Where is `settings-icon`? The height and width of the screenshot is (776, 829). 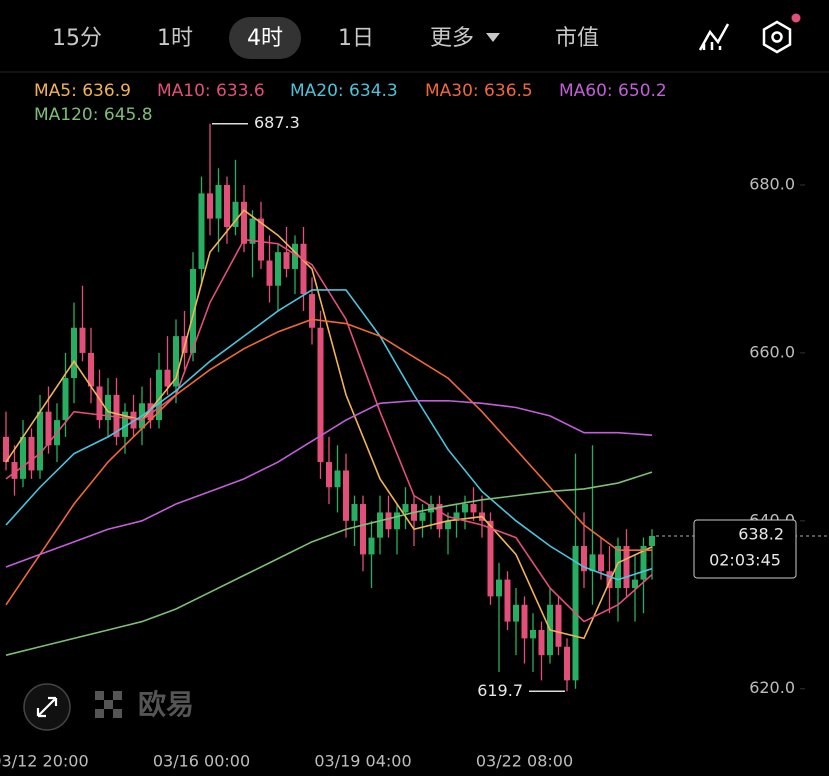 settings-icon is located at coordinates (781, 33).